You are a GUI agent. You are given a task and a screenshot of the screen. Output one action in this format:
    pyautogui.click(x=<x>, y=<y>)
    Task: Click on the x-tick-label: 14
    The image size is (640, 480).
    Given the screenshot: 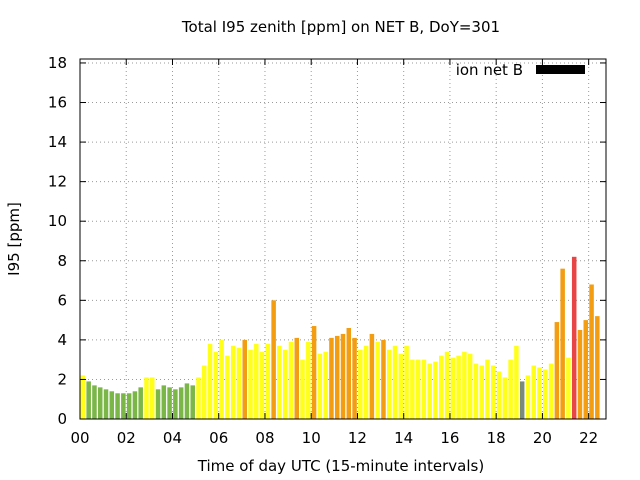 What is the action you would take?
    pyautogui.click(x=403, y=438)
    